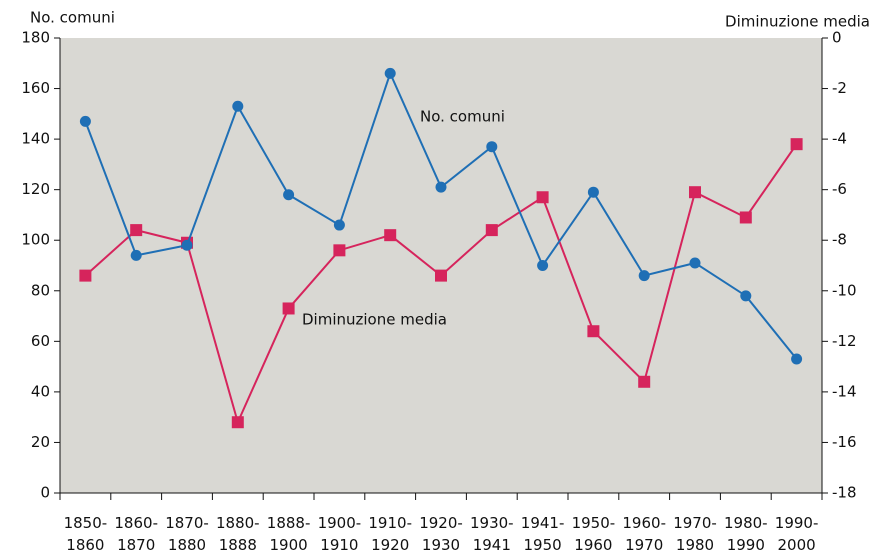 Image resolution: width=872 pixels, height=556 pixels. Describe the element at coordinates (289, 534) in the screenshot. I see `x-tick-label: 1888- 1900` at that location.